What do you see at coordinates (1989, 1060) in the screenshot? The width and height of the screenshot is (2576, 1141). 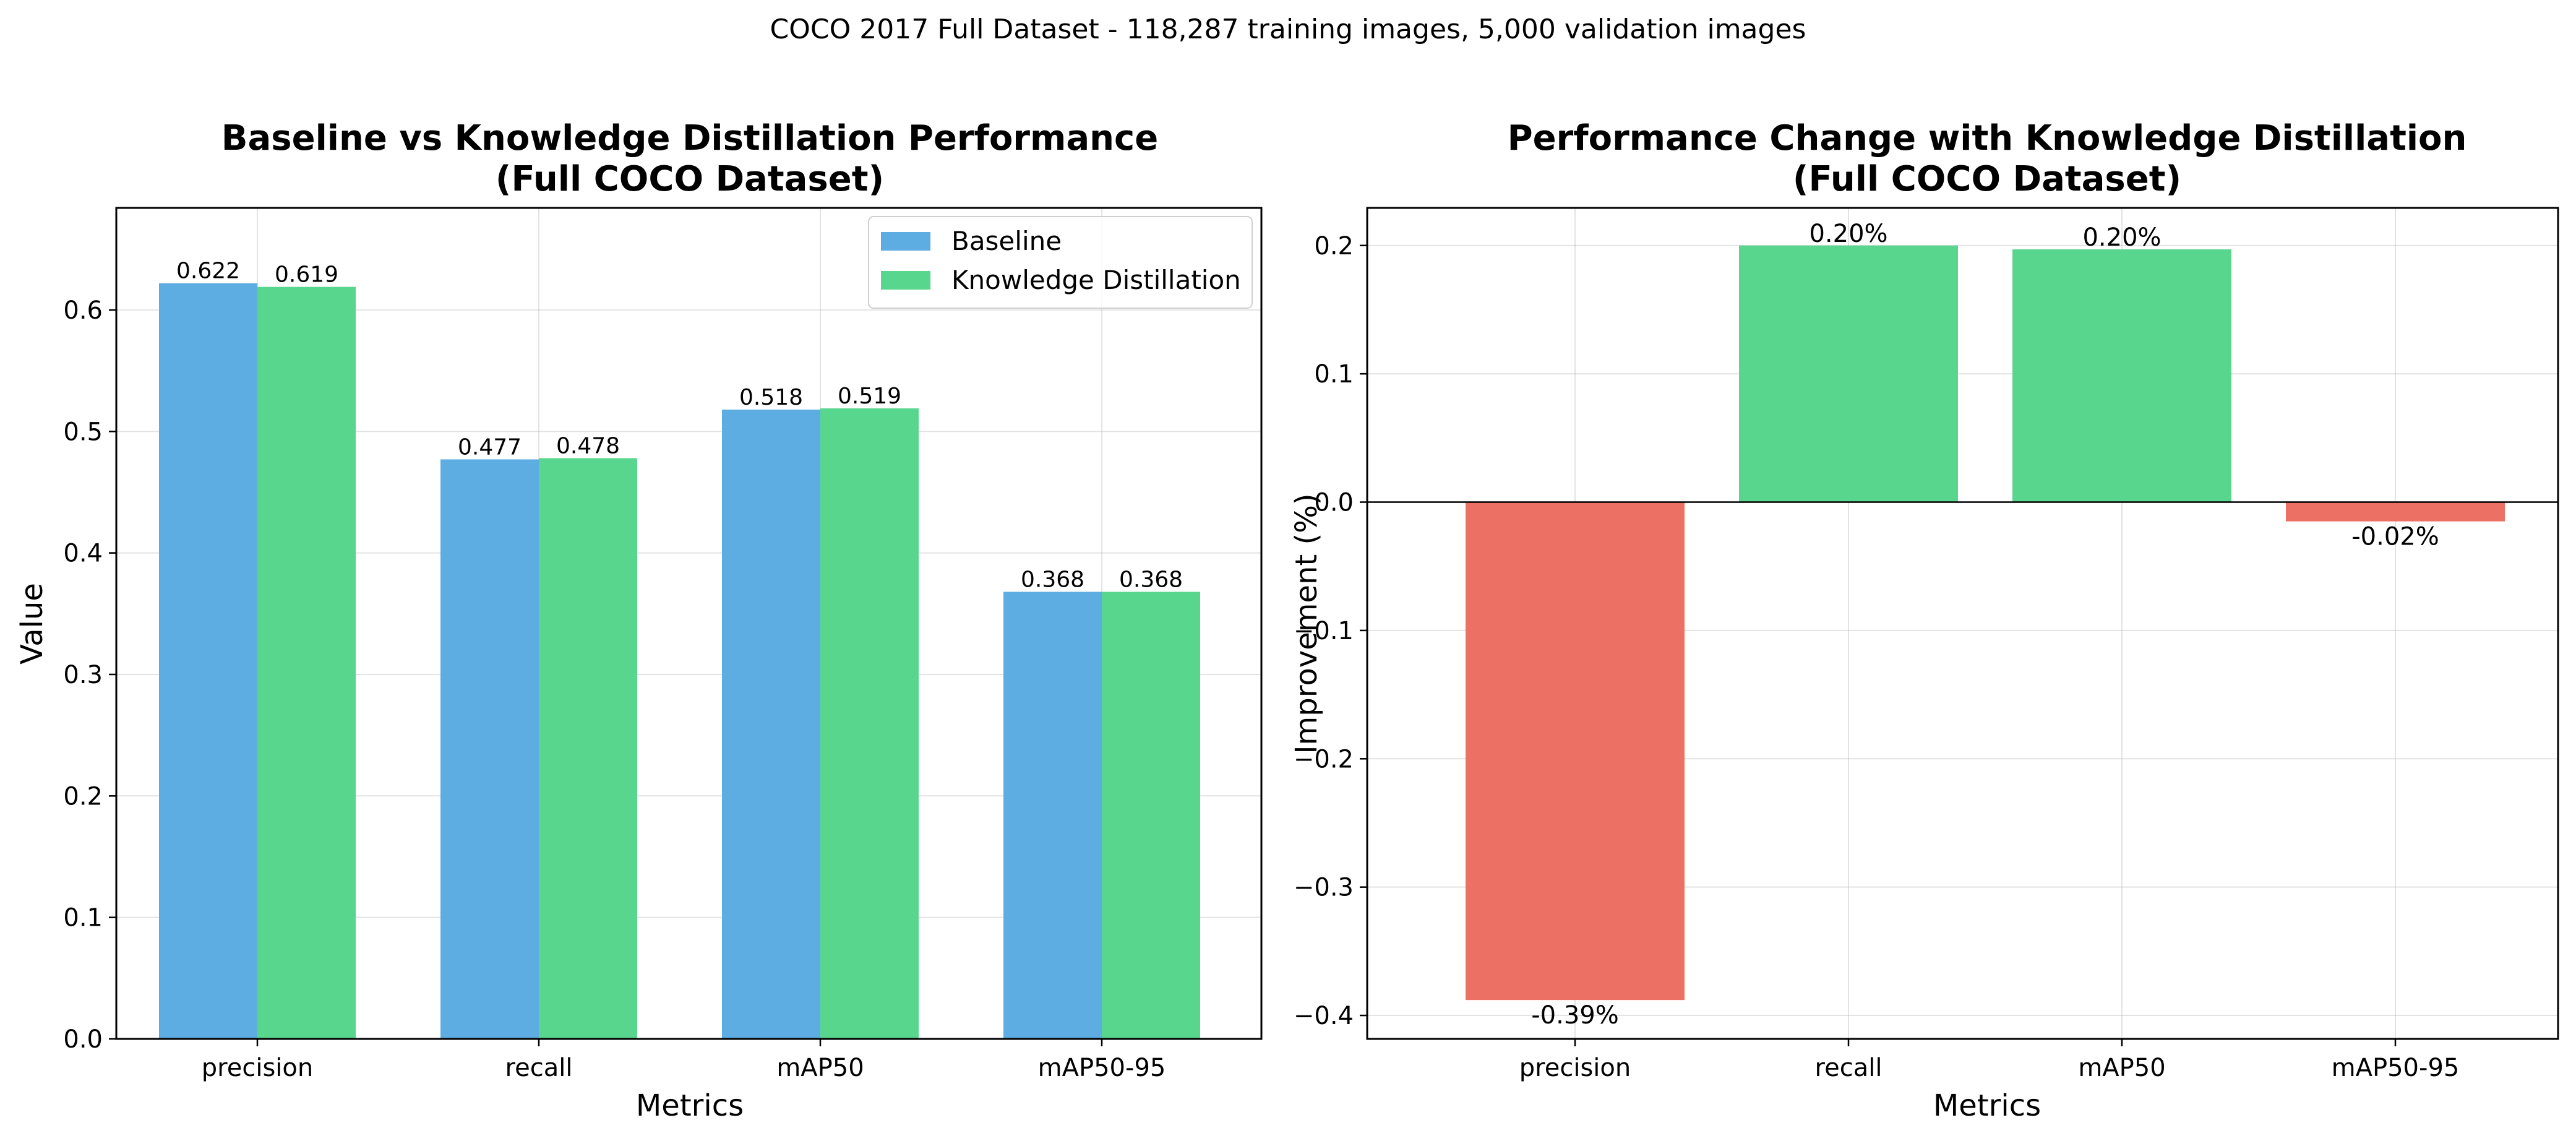 I see `right-x-ticks: precision recall mAP50 mAP50-95` at bounding box center [1989, 1060].